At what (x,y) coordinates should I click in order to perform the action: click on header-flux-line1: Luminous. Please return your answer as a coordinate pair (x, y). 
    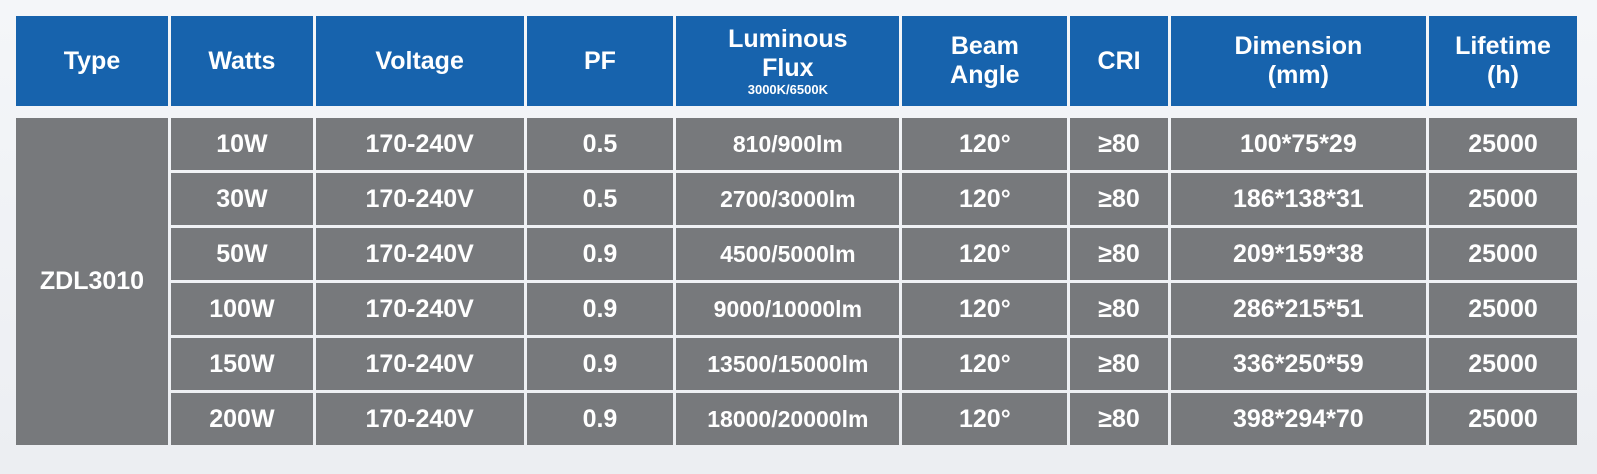
    Looking at the image, I should click on (788, 39).